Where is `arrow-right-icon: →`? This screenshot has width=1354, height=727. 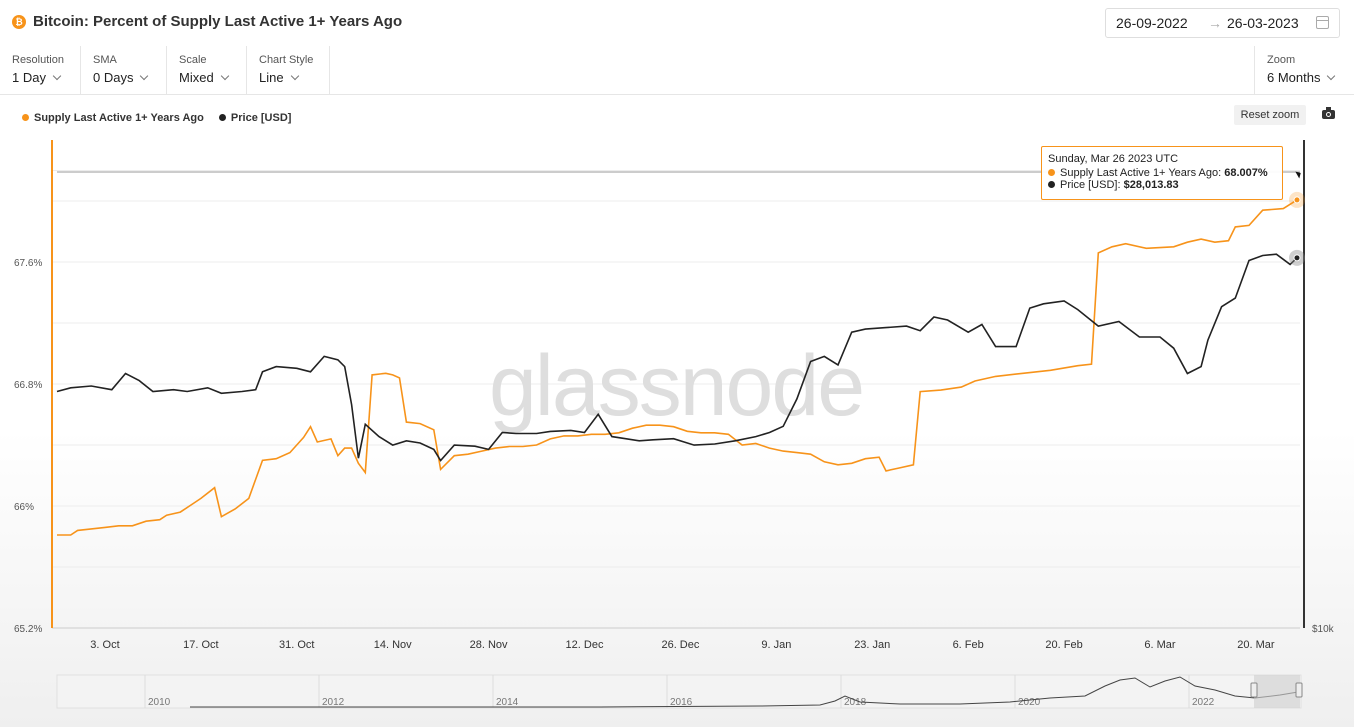 arrow-right-icon: → is located at coordinates (1215, 23).